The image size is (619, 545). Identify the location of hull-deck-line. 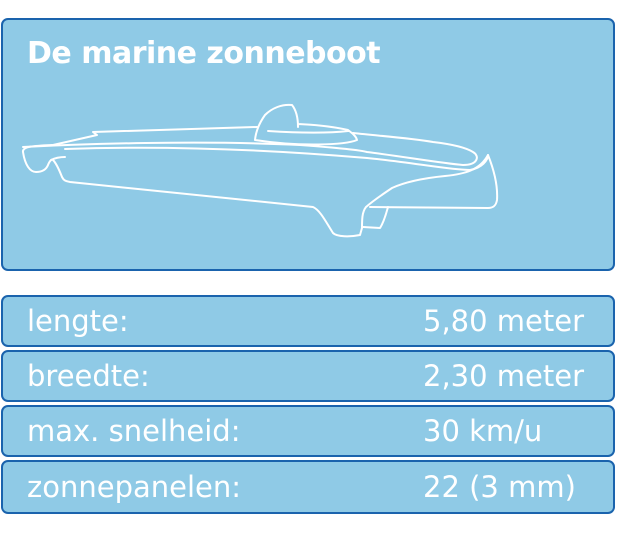
(276, 158).